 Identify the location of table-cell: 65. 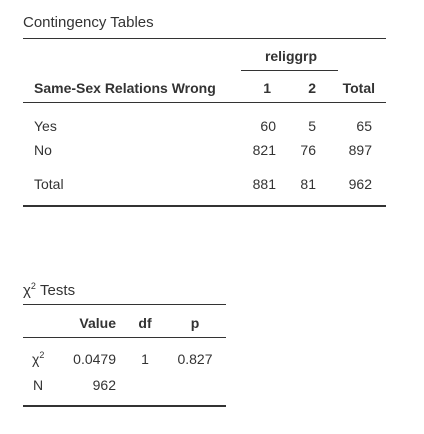
(364, 126).